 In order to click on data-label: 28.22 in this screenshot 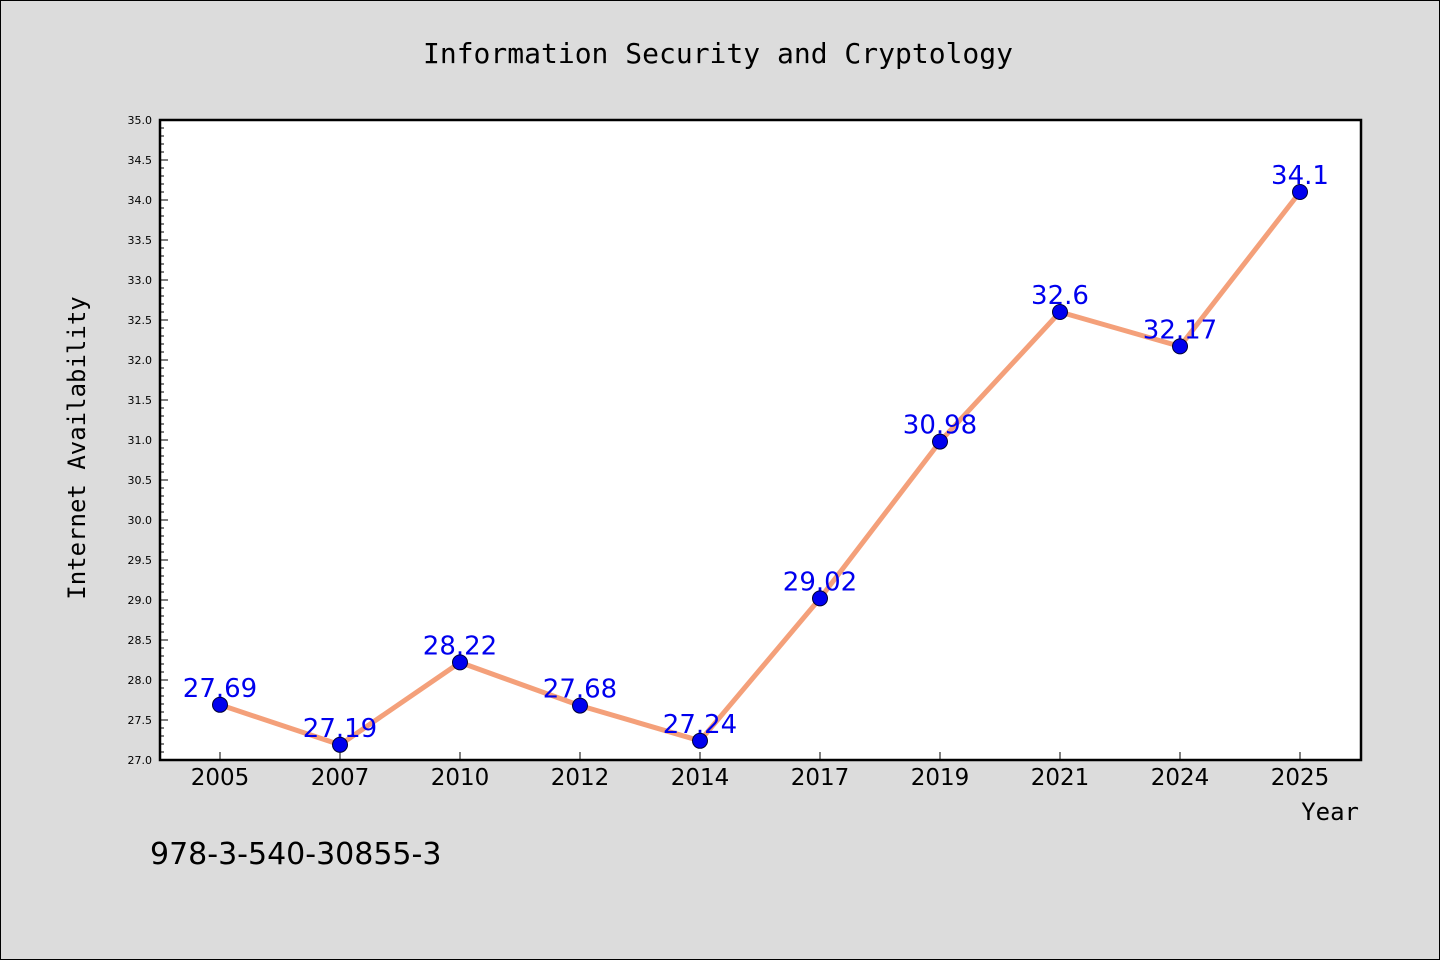, I will do `click(460, 646)`.